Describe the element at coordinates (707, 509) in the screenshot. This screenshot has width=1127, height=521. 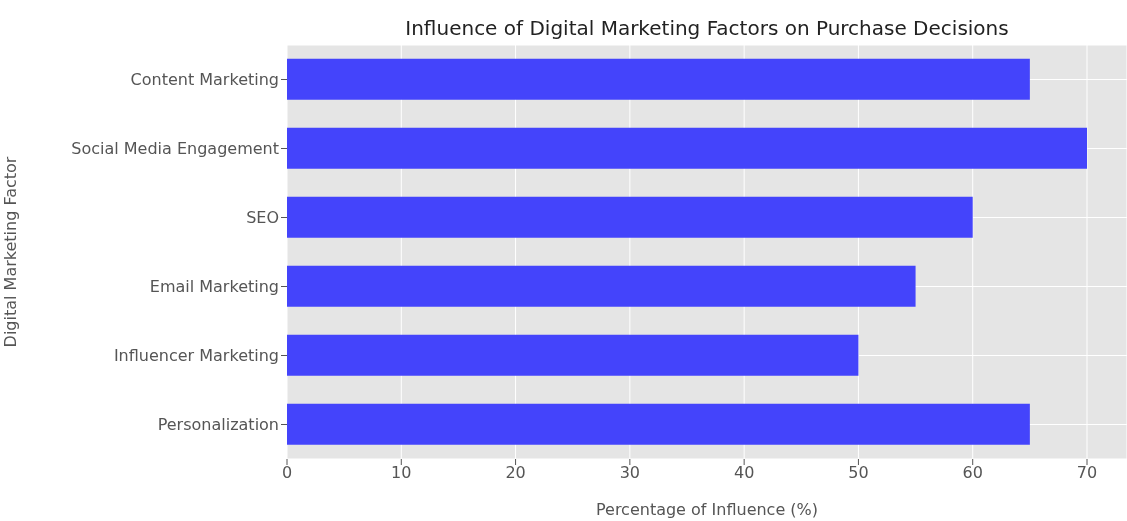
I see `x-axis-title: Percentage of Influence (%)` at that location.